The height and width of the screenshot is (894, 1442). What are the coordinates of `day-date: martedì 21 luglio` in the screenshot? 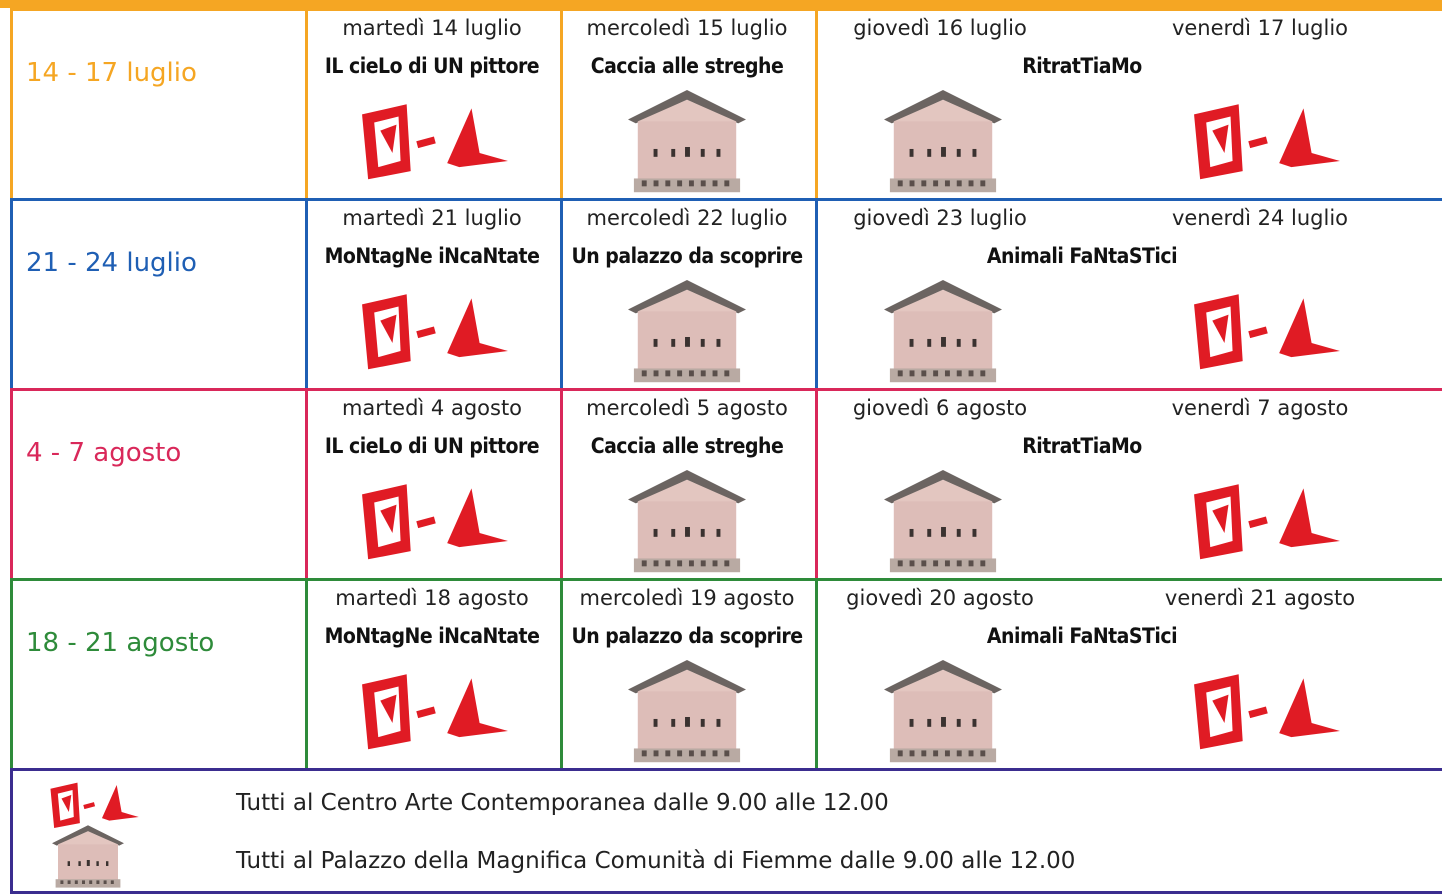 It's located at (432, 218).